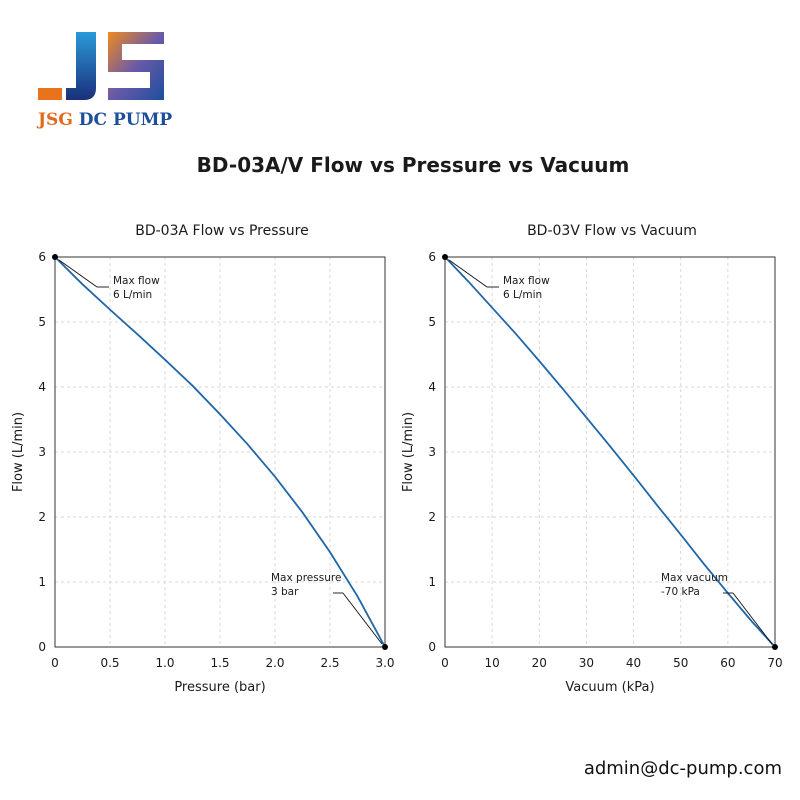 Image resolution: width=800 pixels, height=800 pixels. What do you see at coordinates (492, 663) in the screenshot?
I see `x-tick-label: 10` at bounding box center [492, 663].